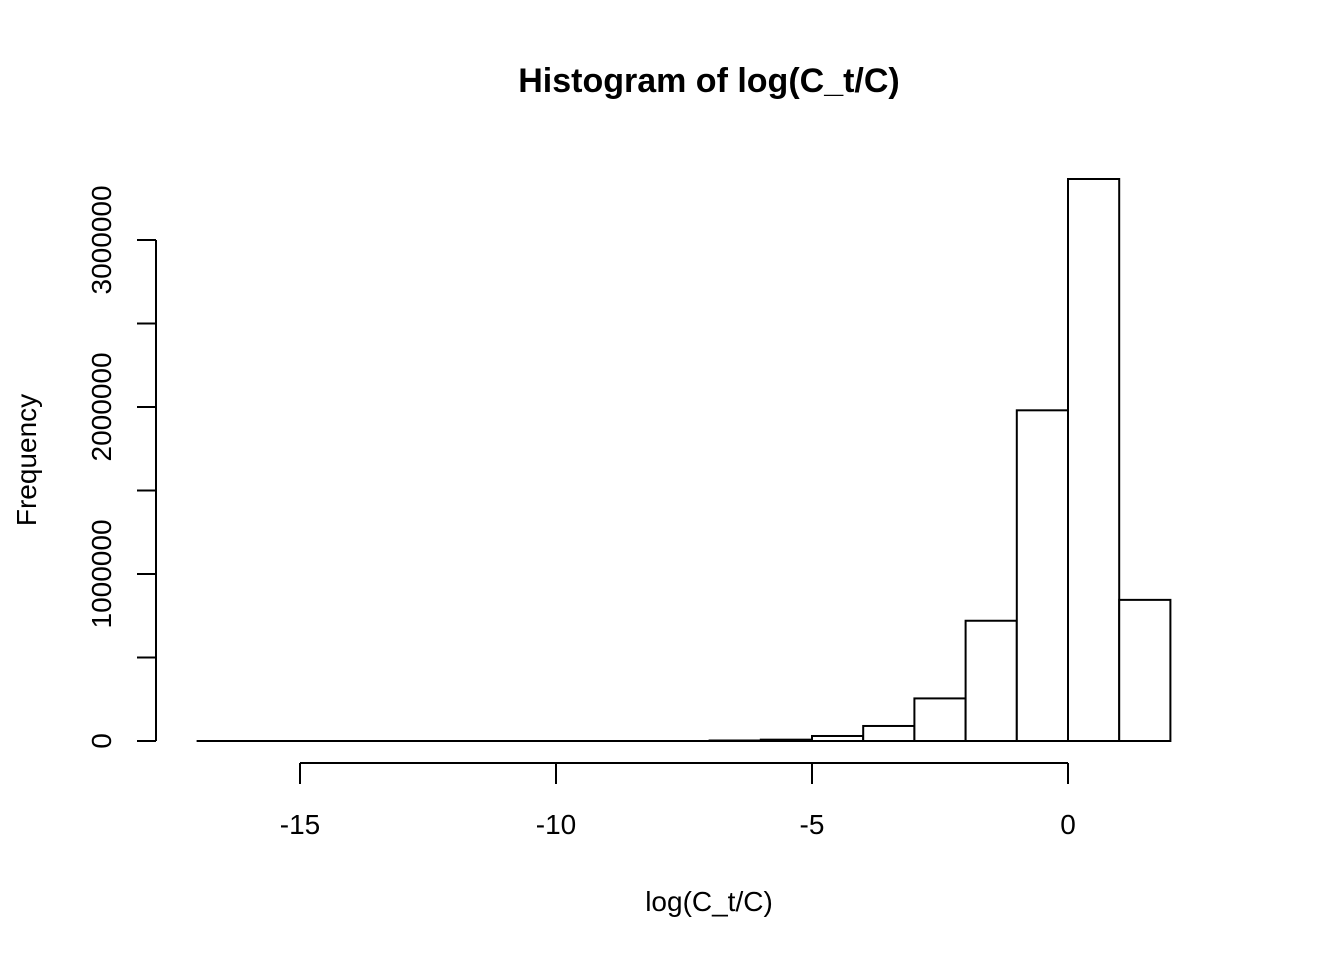 The height and width of the screenshot is (960, 1344). Describe the element at coordinates (709, 901) in the screenshot. I see `x-axis-label: log(C_t/C)` at that location.